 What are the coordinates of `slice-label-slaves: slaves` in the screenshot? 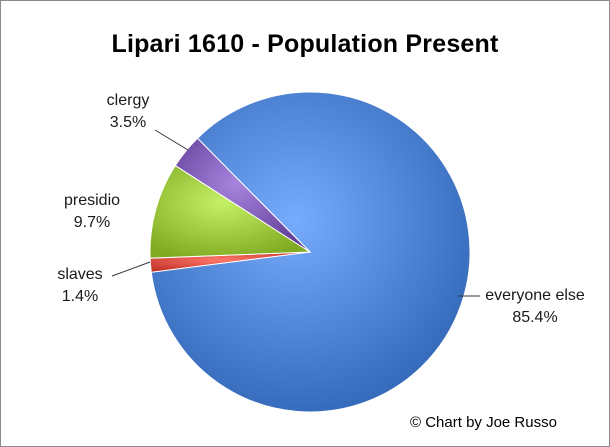 It's located at (79, 274).